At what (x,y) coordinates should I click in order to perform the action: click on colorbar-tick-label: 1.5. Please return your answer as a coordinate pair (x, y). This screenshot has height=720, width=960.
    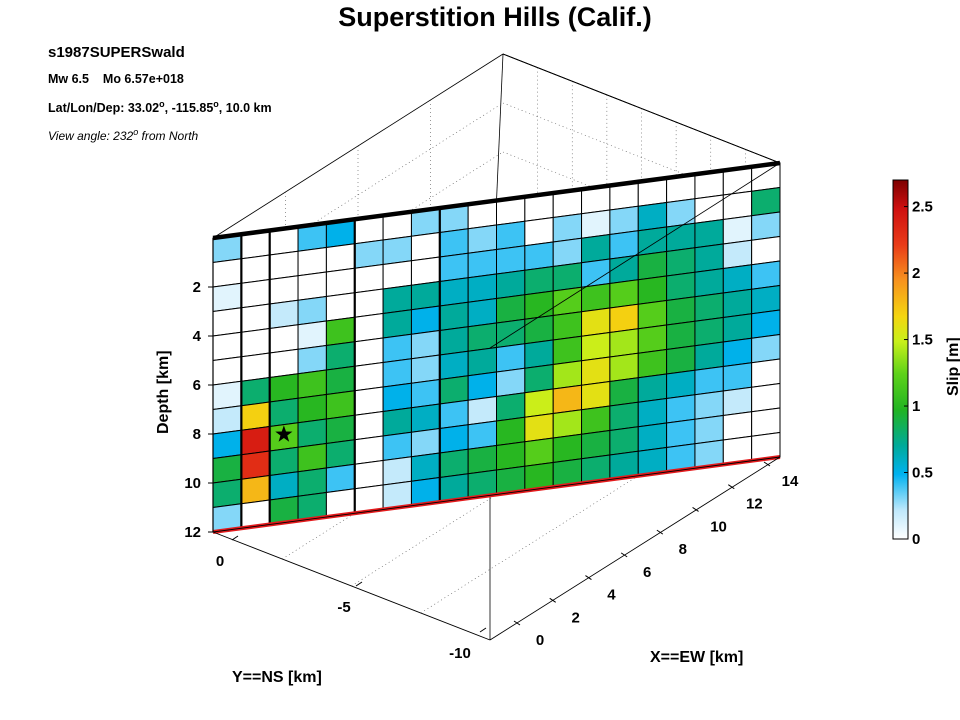
    Looking at the image, I should click on (922, 340).